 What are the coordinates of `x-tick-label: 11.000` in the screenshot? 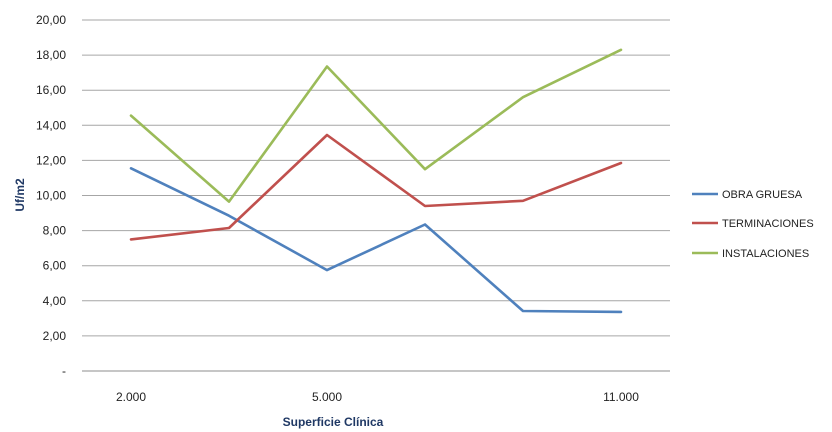 It's located at (621, 397).